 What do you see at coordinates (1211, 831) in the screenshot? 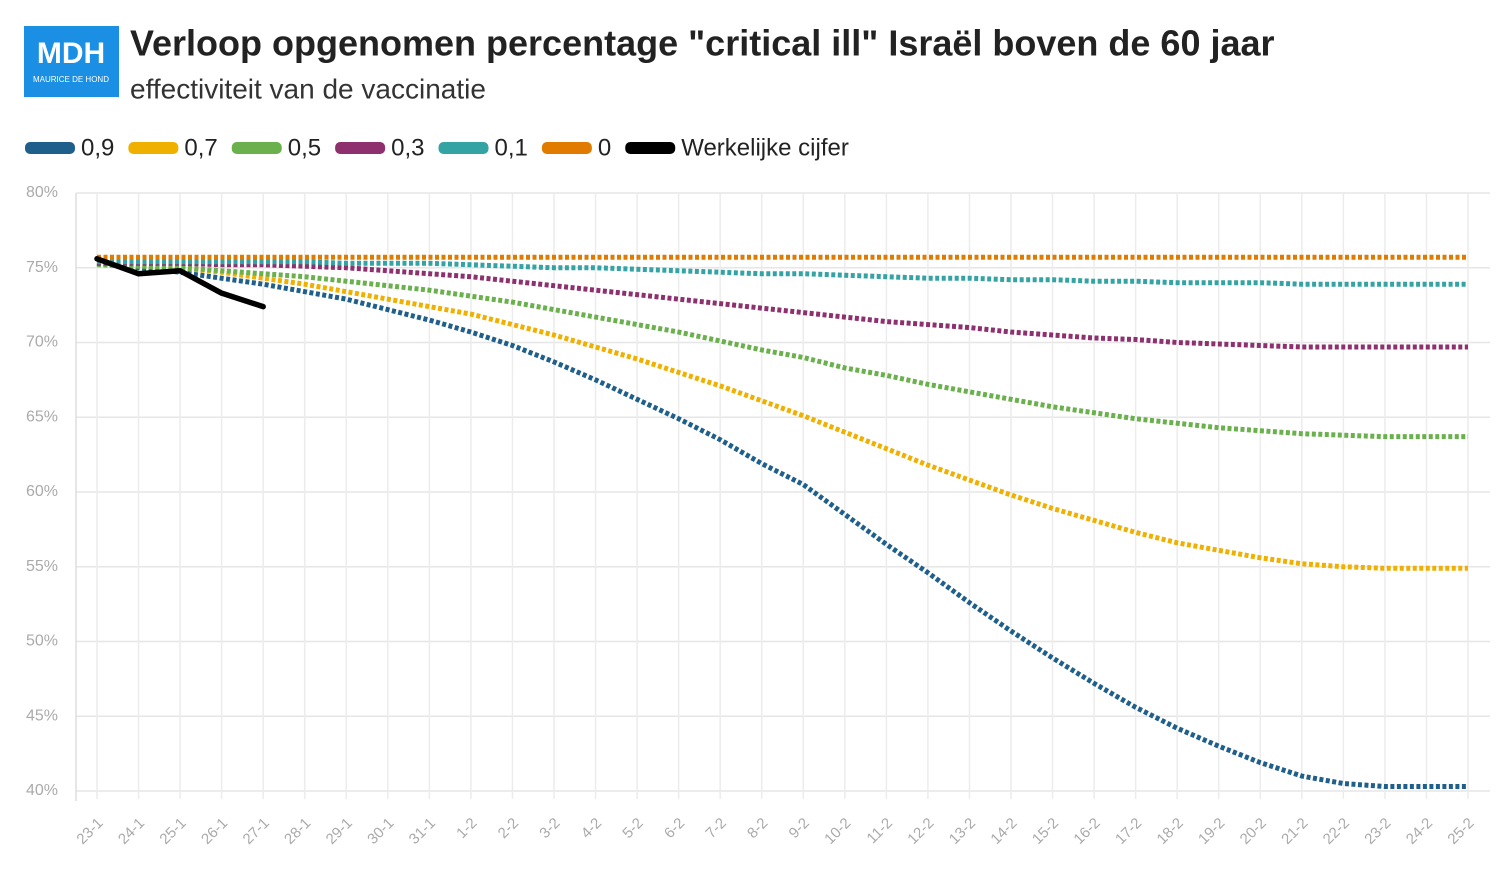
I see `x-tick-label: 19-2` at bounding box center [1211, 831].